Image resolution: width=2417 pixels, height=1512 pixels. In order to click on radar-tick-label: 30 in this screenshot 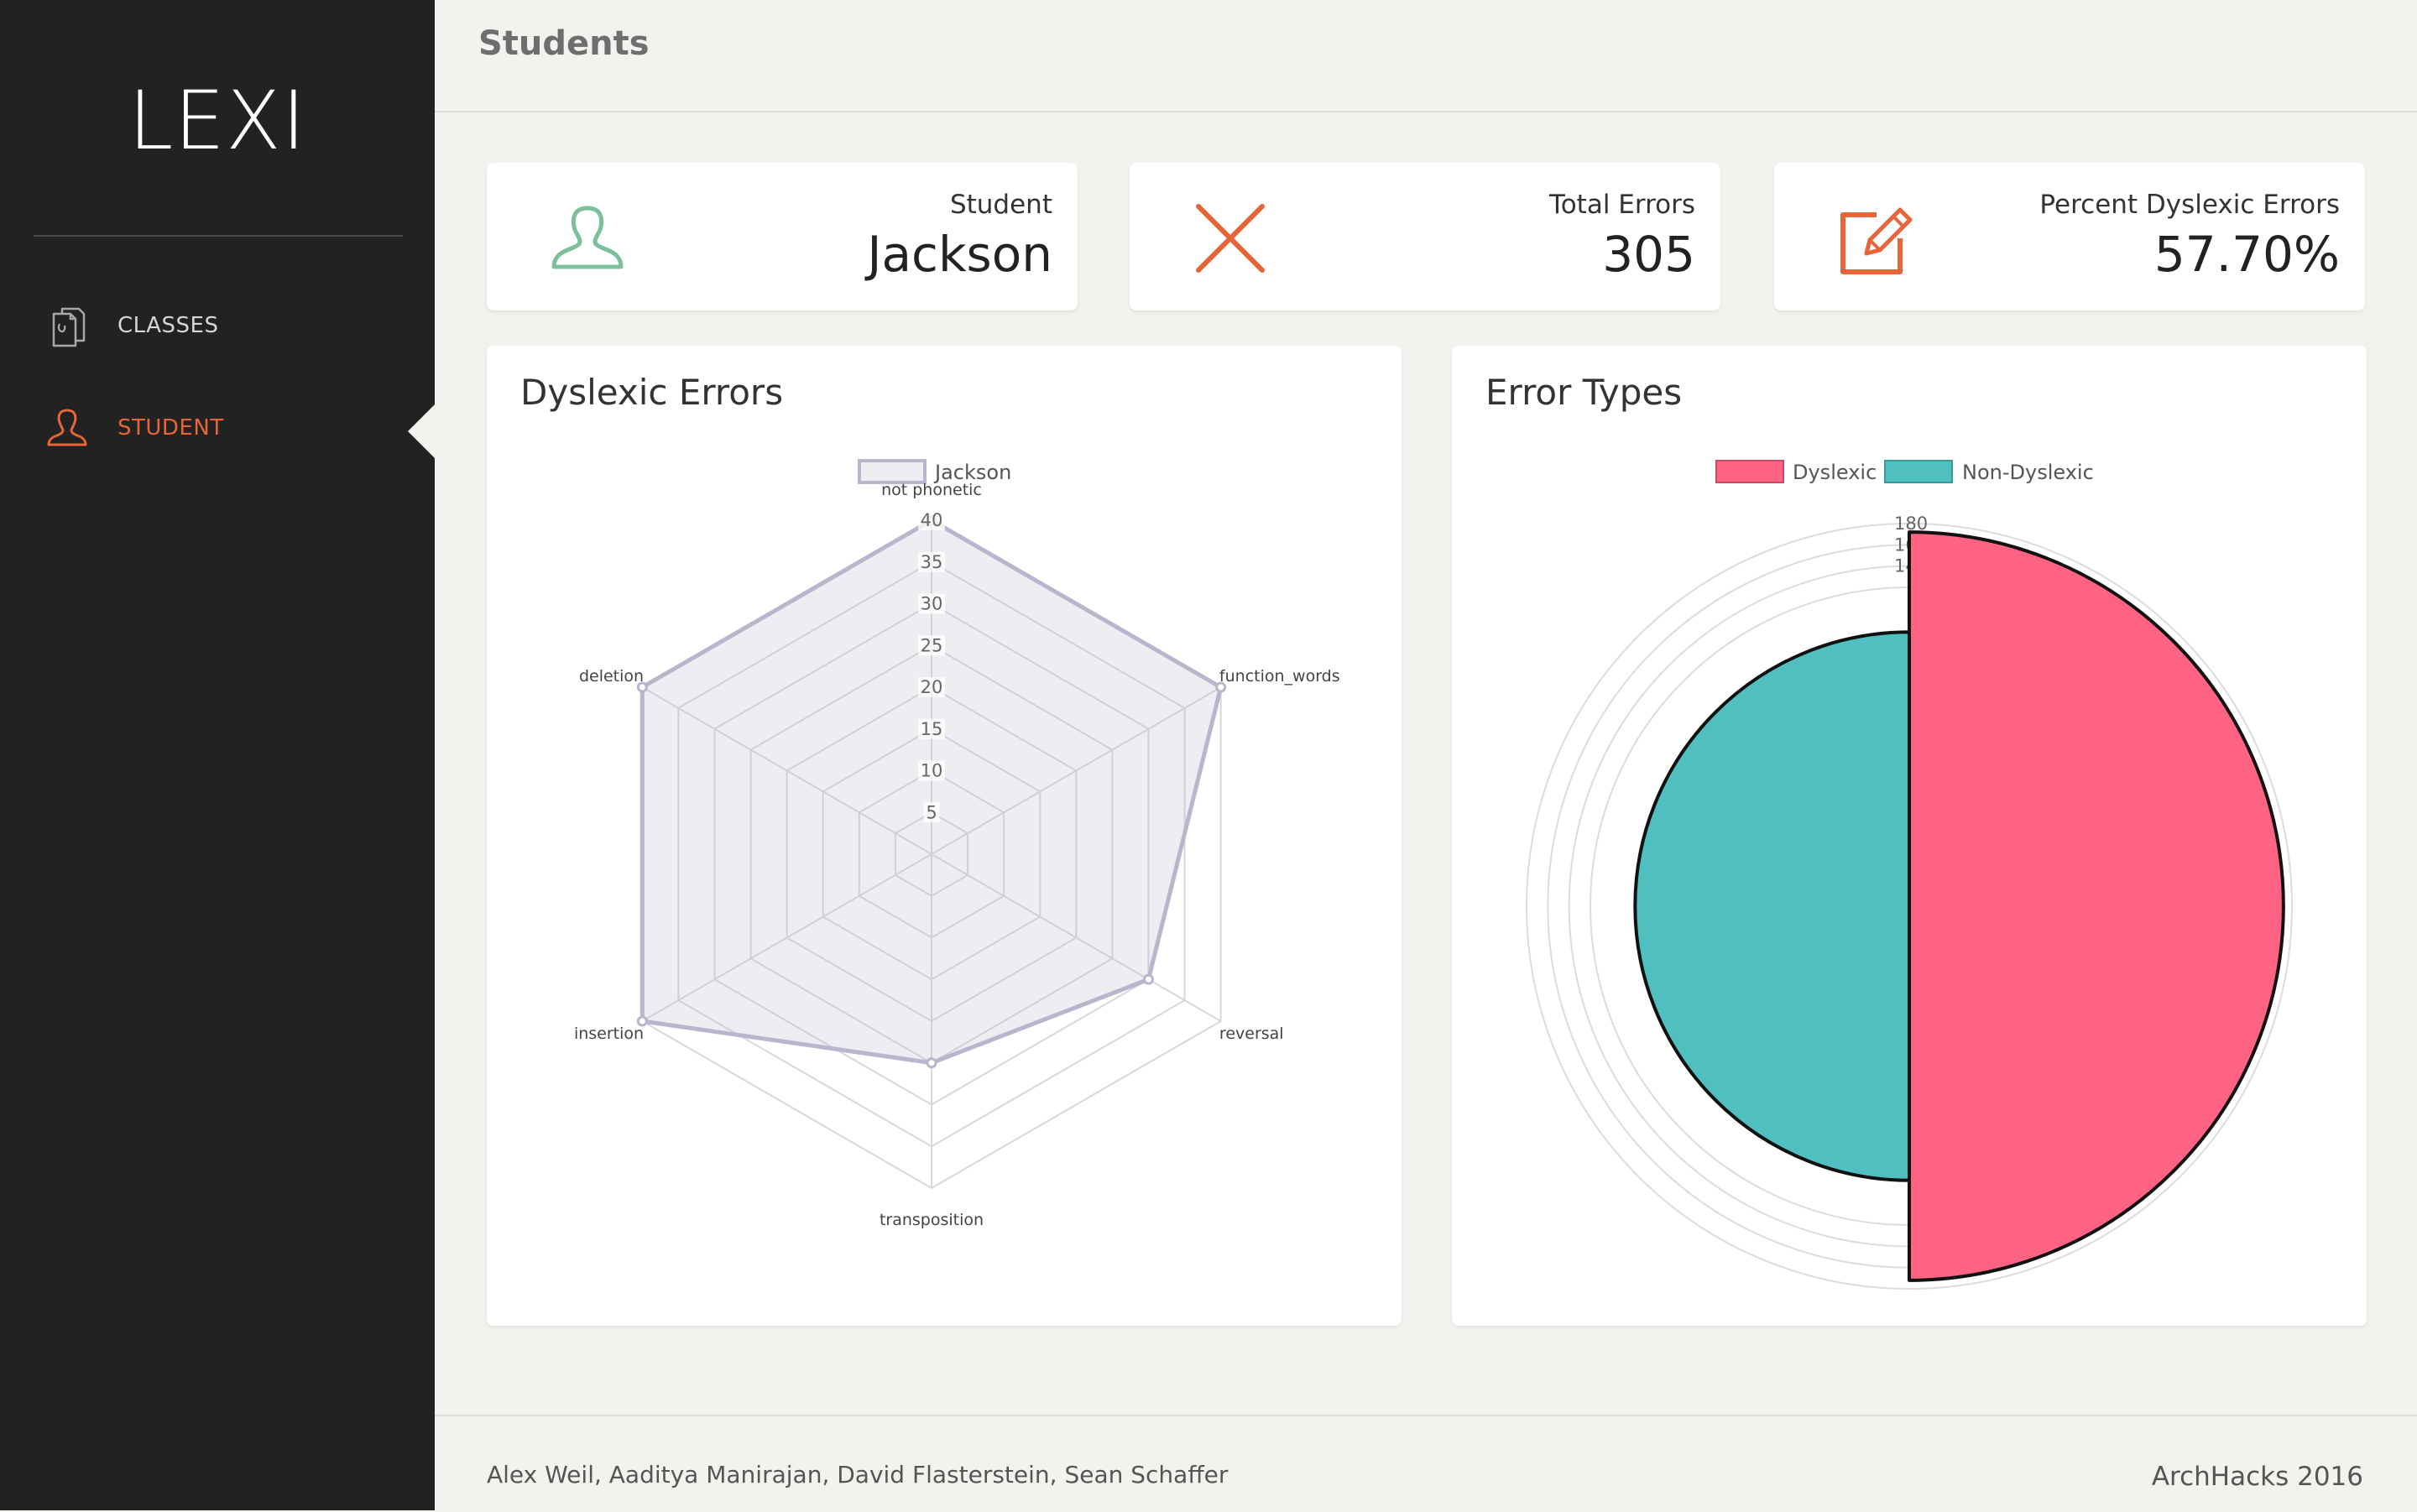, I will do `click(932, 604)`.